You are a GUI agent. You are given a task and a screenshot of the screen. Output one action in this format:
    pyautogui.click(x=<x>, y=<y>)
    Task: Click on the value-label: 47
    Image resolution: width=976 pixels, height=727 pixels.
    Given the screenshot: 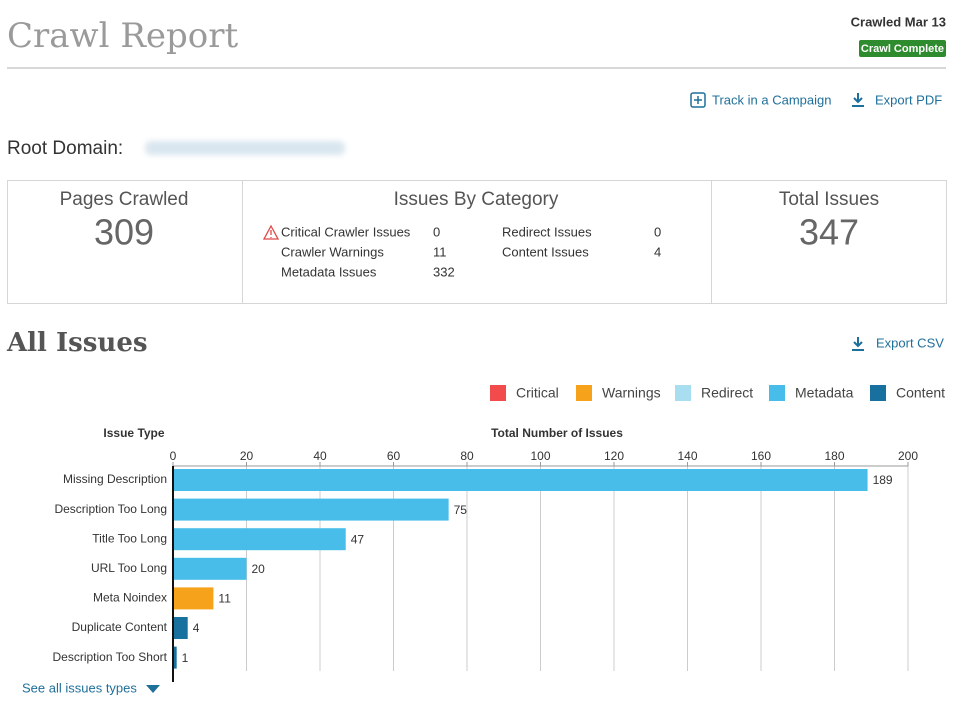 What is the action you would take?
    pyautogui.click(x=358, y=539)
    